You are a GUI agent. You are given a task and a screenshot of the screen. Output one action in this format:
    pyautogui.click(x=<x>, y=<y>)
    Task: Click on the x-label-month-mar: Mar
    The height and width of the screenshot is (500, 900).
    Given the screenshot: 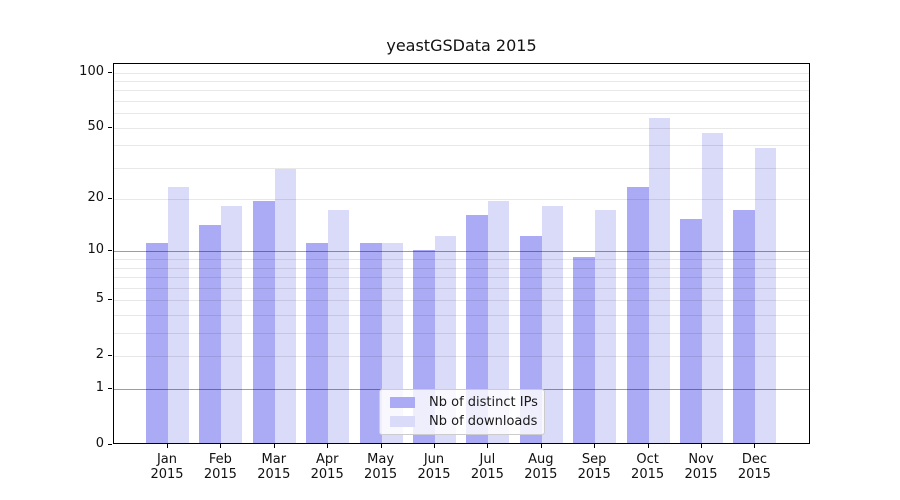 What is the action you would take?
    pyautogui.click(x=274, y=459)
    